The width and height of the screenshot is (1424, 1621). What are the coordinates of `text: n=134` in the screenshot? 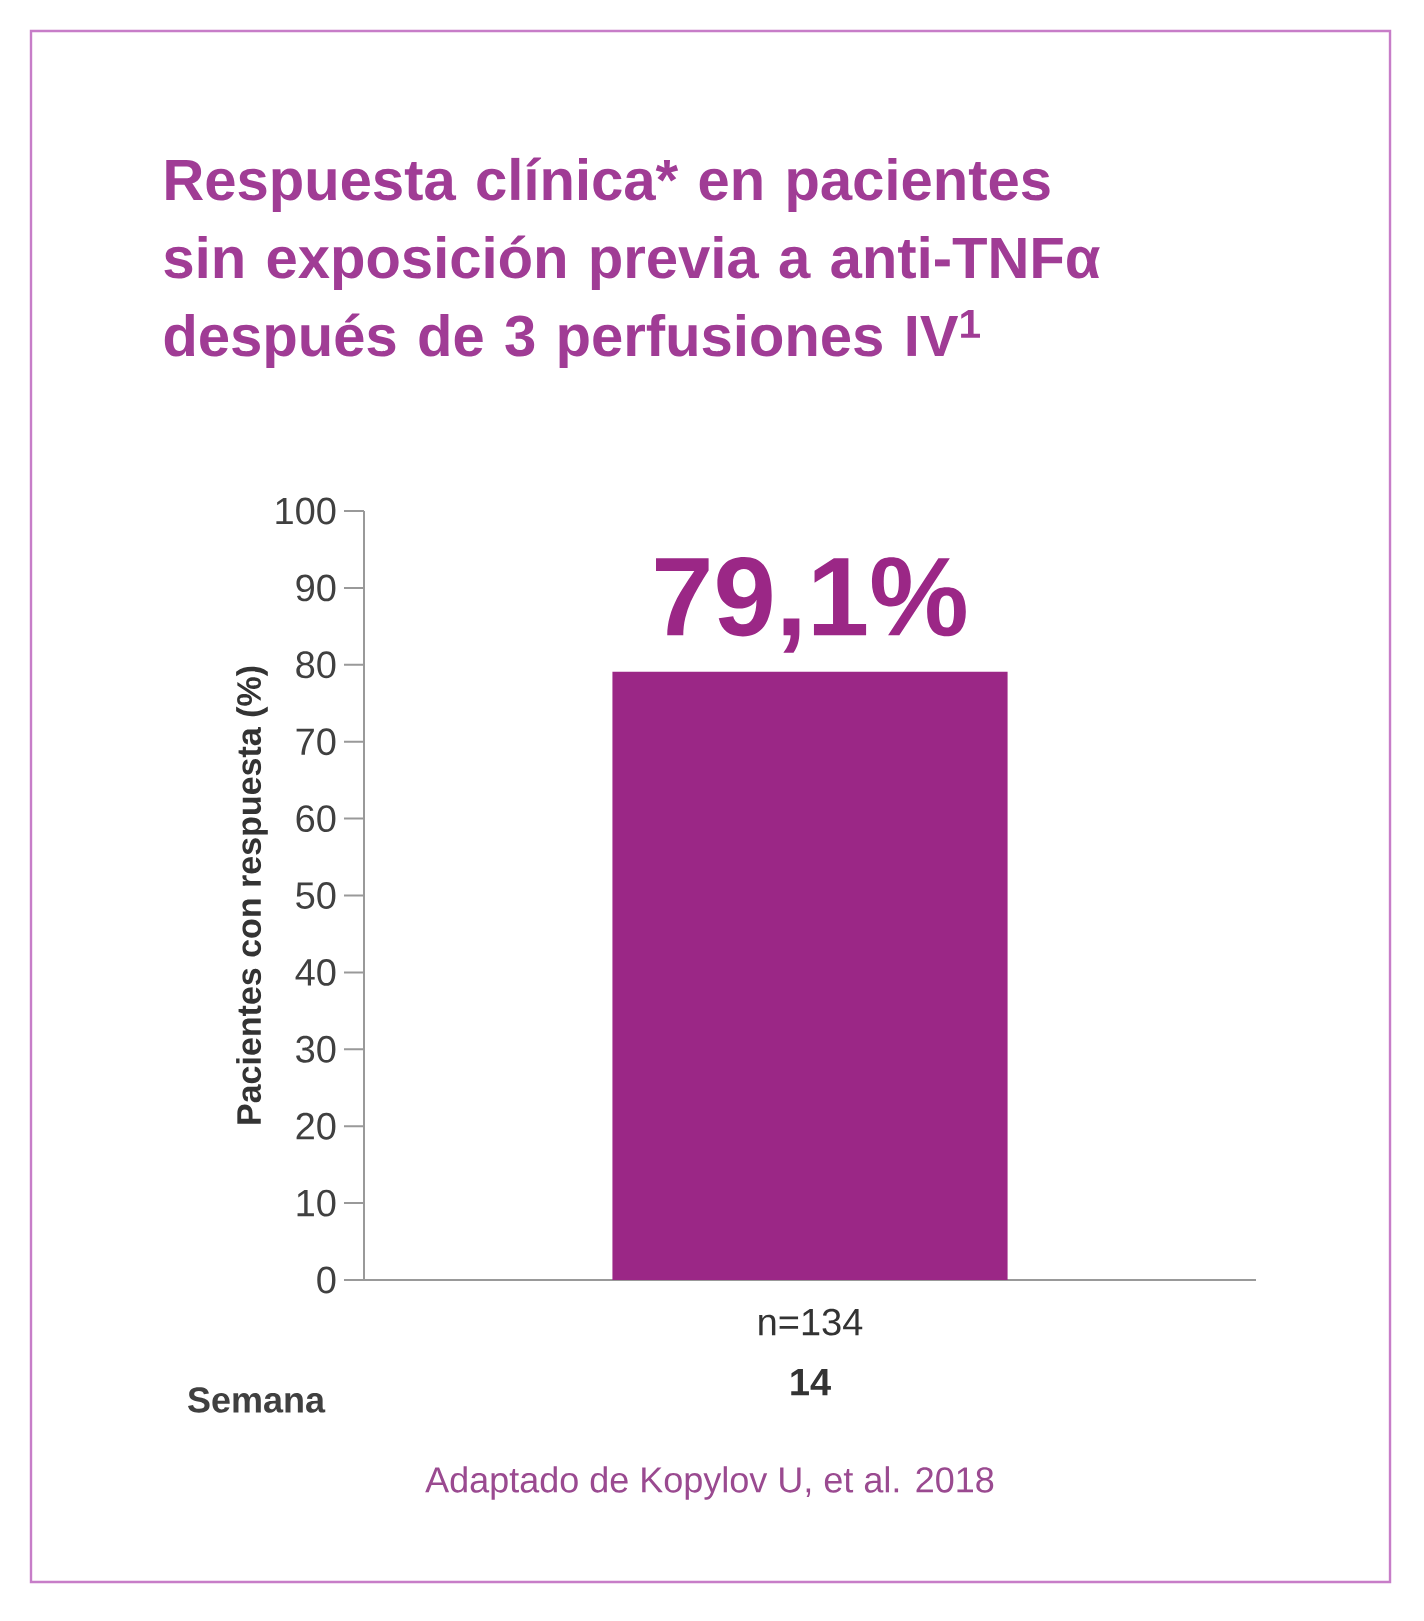 It's located at (811, 1322).